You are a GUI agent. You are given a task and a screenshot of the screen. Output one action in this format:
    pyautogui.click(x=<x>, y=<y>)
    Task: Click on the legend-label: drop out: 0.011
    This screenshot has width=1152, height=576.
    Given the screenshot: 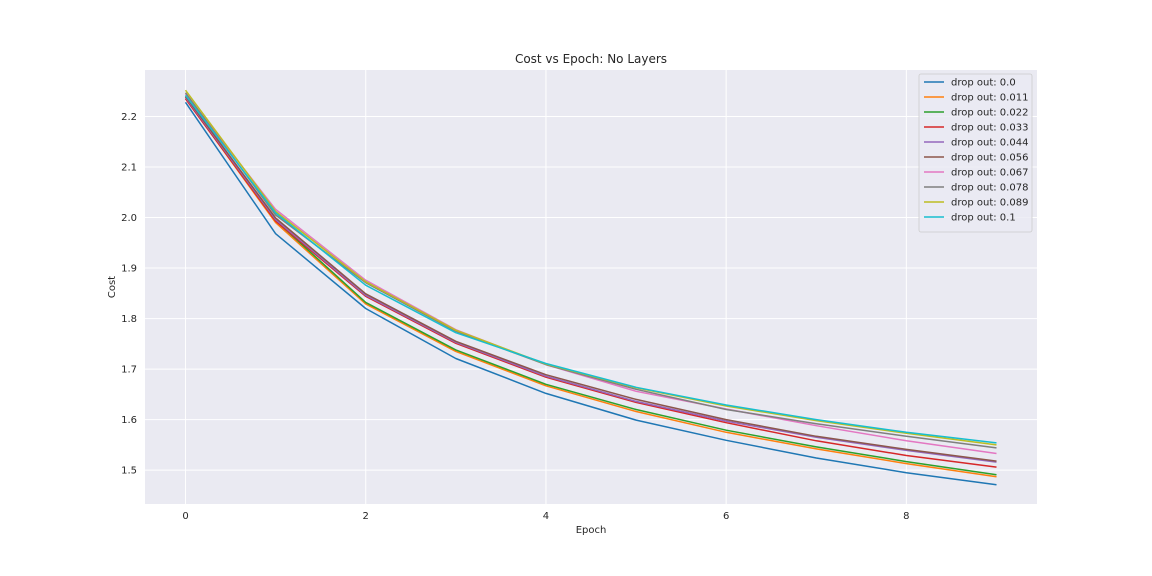 What is the action you would take?
    pyautogui.click(x=989, y=98)
    